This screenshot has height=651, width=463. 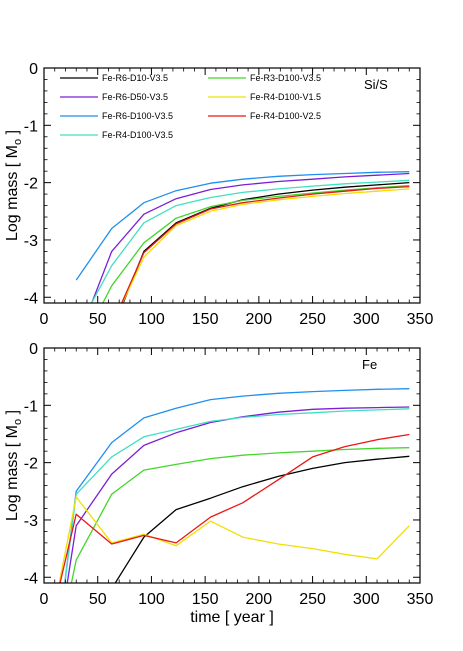 What do you see at coordinates (376, 84) in the screenshot?
I see `panel-annotation: Si/S` at bounding box center [376, 84].